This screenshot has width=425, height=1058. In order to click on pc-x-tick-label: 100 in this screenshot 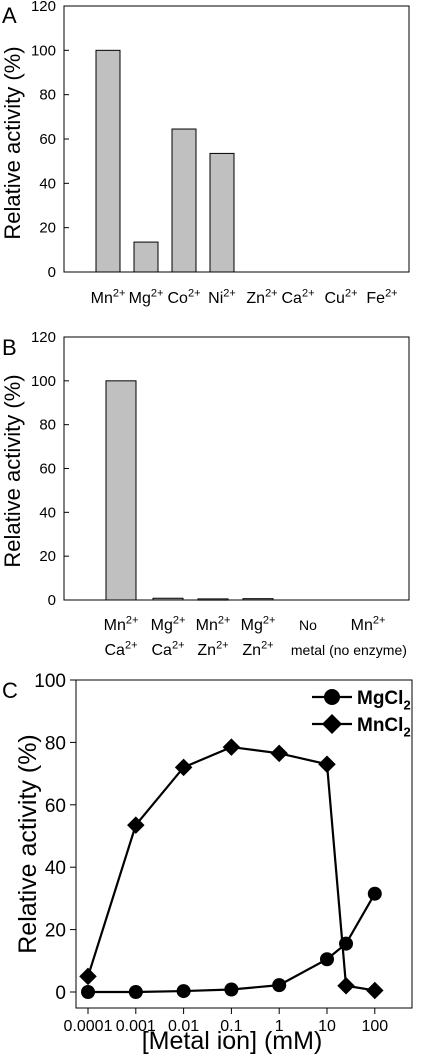, I will do `click(374, 1026)`.